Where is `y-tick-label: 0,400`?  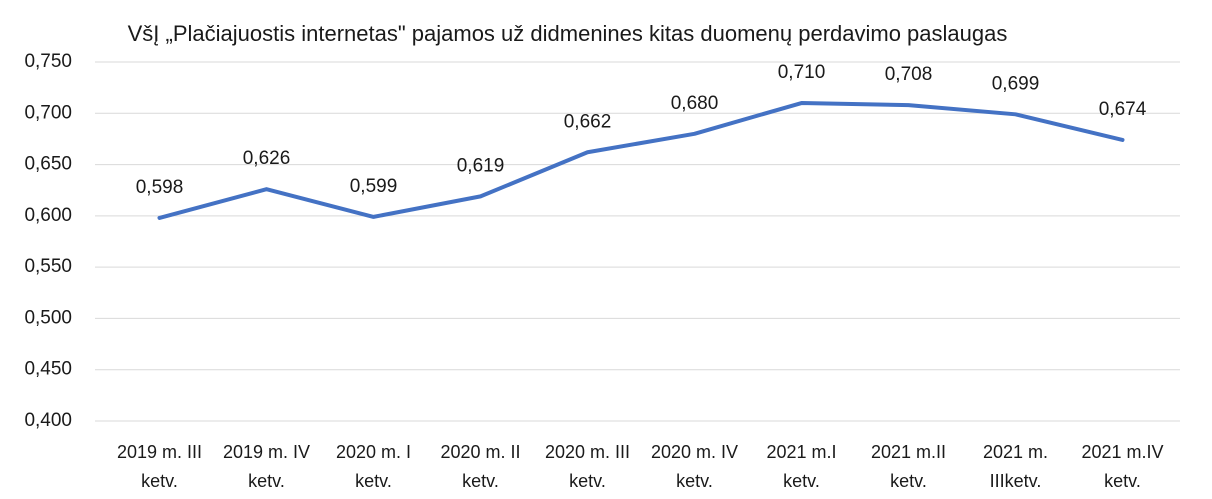 y-tick-label: 0,400 is located at coordinates (48, 420).